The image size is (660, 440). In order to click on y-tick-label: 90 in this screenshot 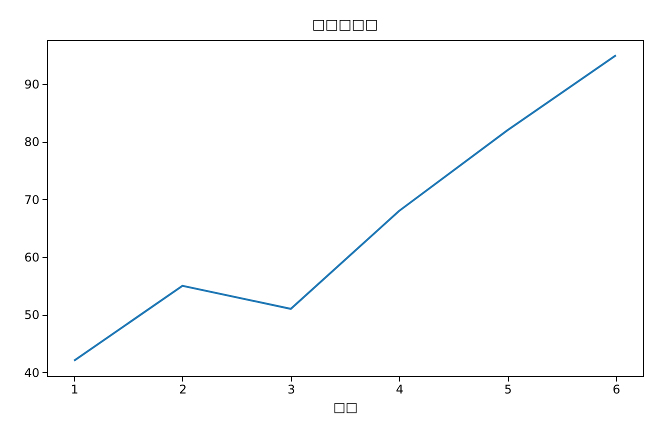, I will do `click(32, 85)`.